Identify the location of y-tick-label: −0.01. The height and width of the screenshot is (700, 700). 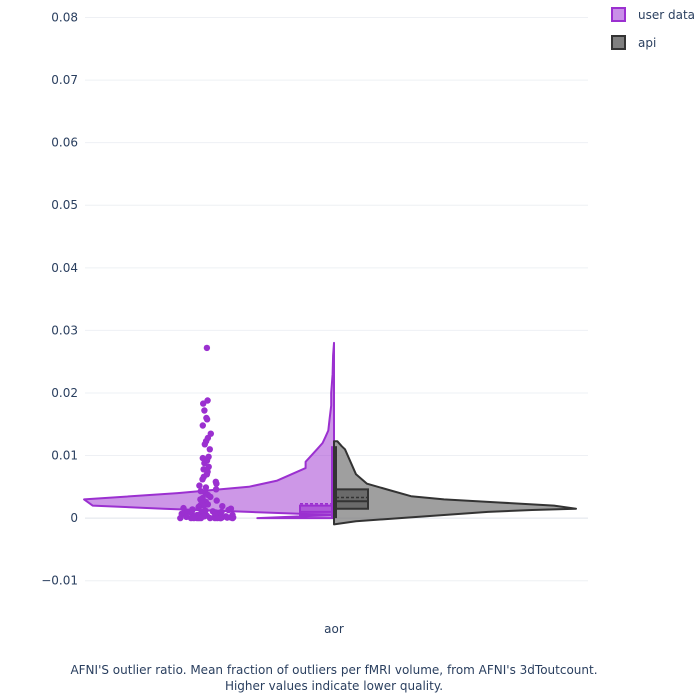
(59, 581).